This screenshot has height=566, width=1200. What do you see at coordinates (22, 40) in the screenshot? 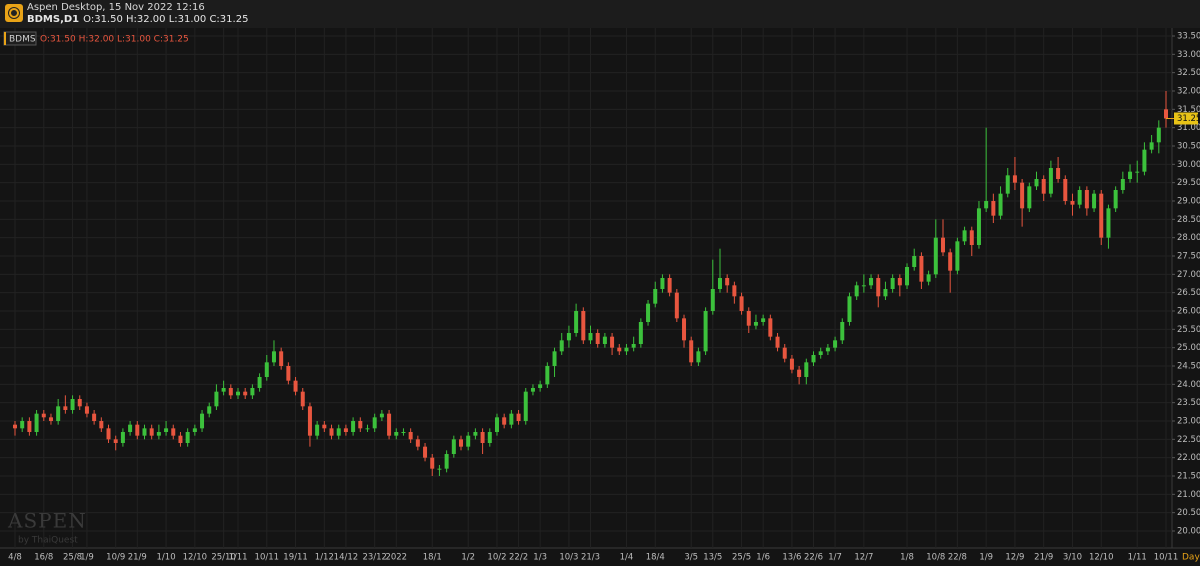
I see `legend-symbol: BDMS` at bounding box center [22, 40].